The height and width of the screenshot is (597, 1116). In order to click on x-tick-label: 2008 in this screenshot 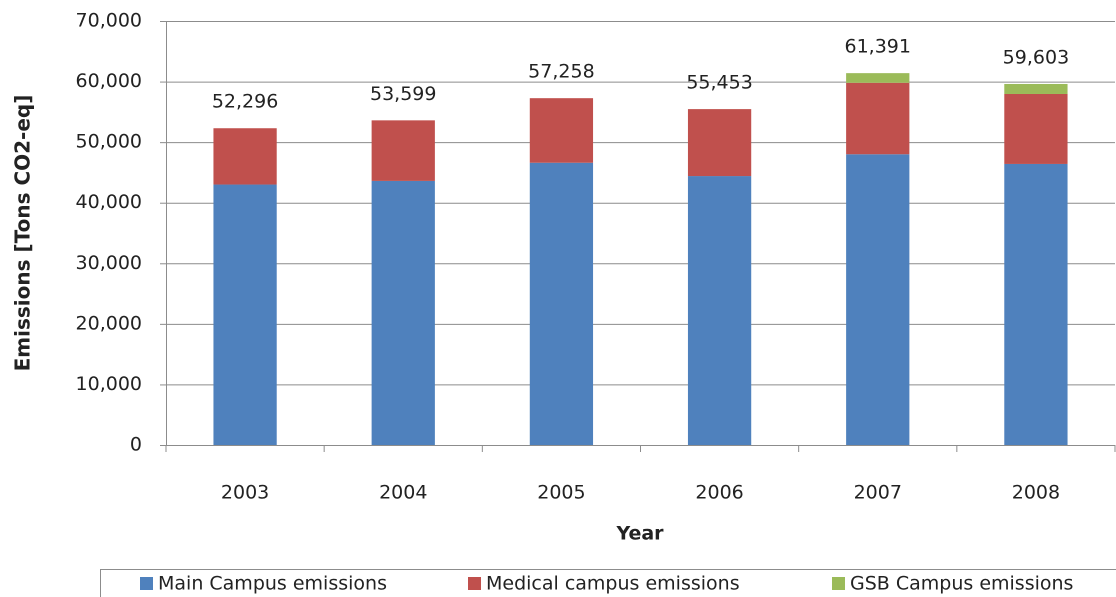, I will do `click(1036, 493)`.